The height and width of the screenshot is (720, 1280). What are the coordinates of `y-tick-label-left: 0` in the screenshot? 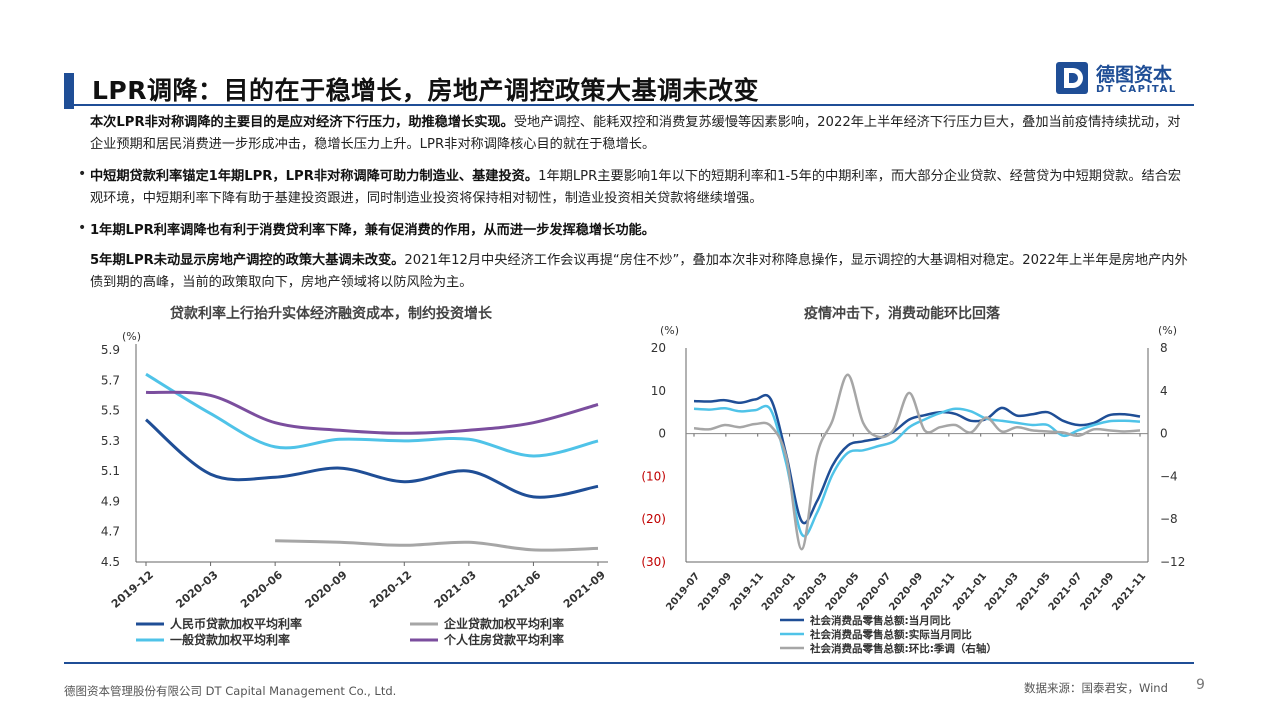 It's located at (662, 434).